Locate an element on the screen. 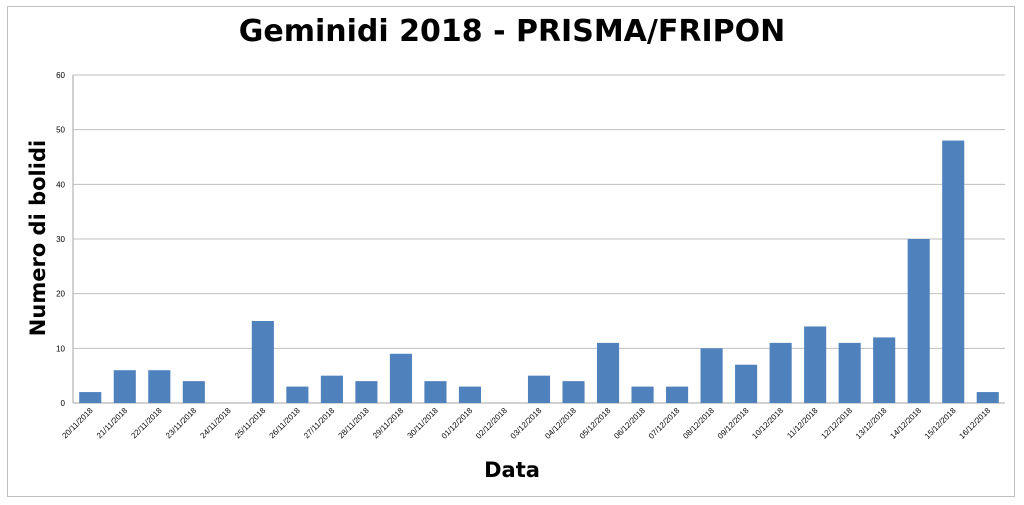  x-tick-label-17: 07/12/2018 is located at coordinates (664, 423).